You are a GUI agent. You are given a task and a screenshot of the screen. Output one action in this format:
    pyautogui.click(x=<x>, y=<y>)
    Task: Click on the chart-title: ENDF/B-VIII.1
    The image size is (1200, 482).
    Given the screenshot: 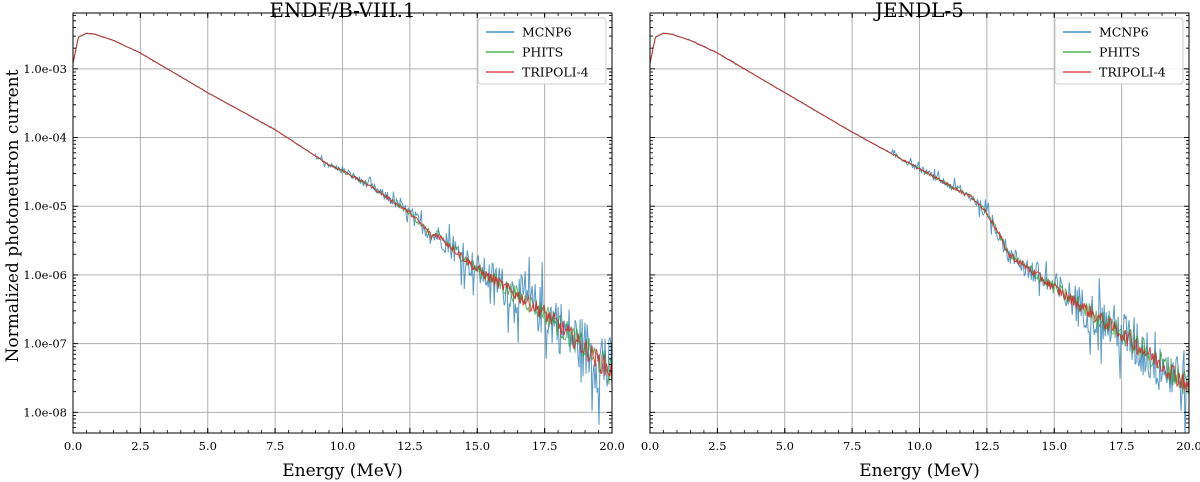 What is the action you would take?
    pyautogui.click(x=342, y=11)
    